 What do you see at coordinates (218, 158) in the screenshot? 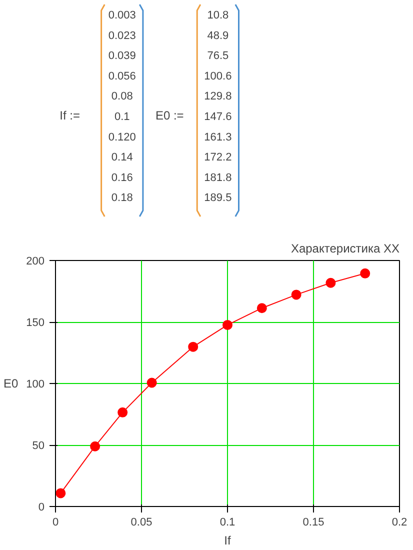
I see `text: 172.2` at bounding box center [218, 158].